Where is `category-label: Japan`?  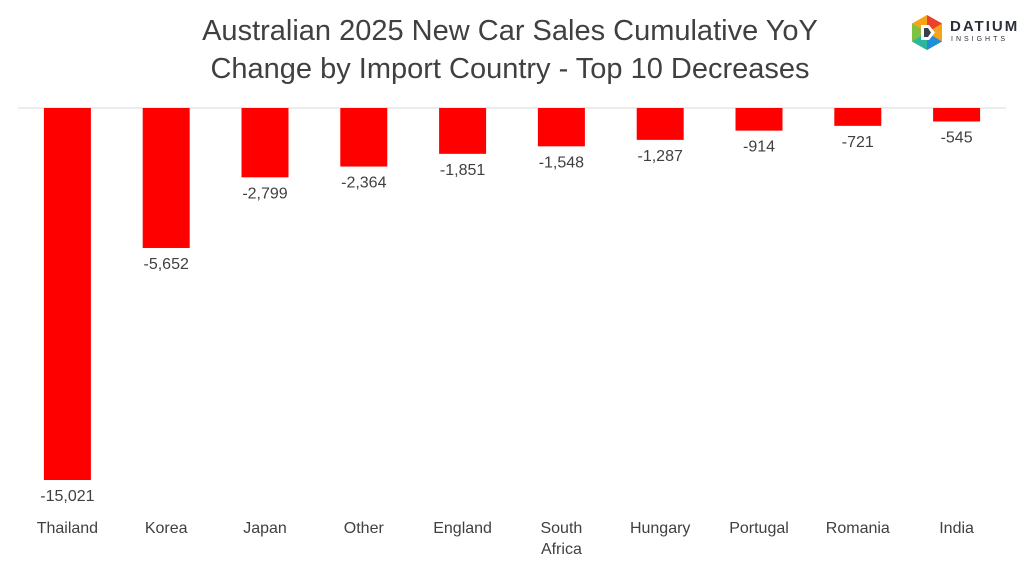 category-label: Japan is located at coordinates (265, 528).